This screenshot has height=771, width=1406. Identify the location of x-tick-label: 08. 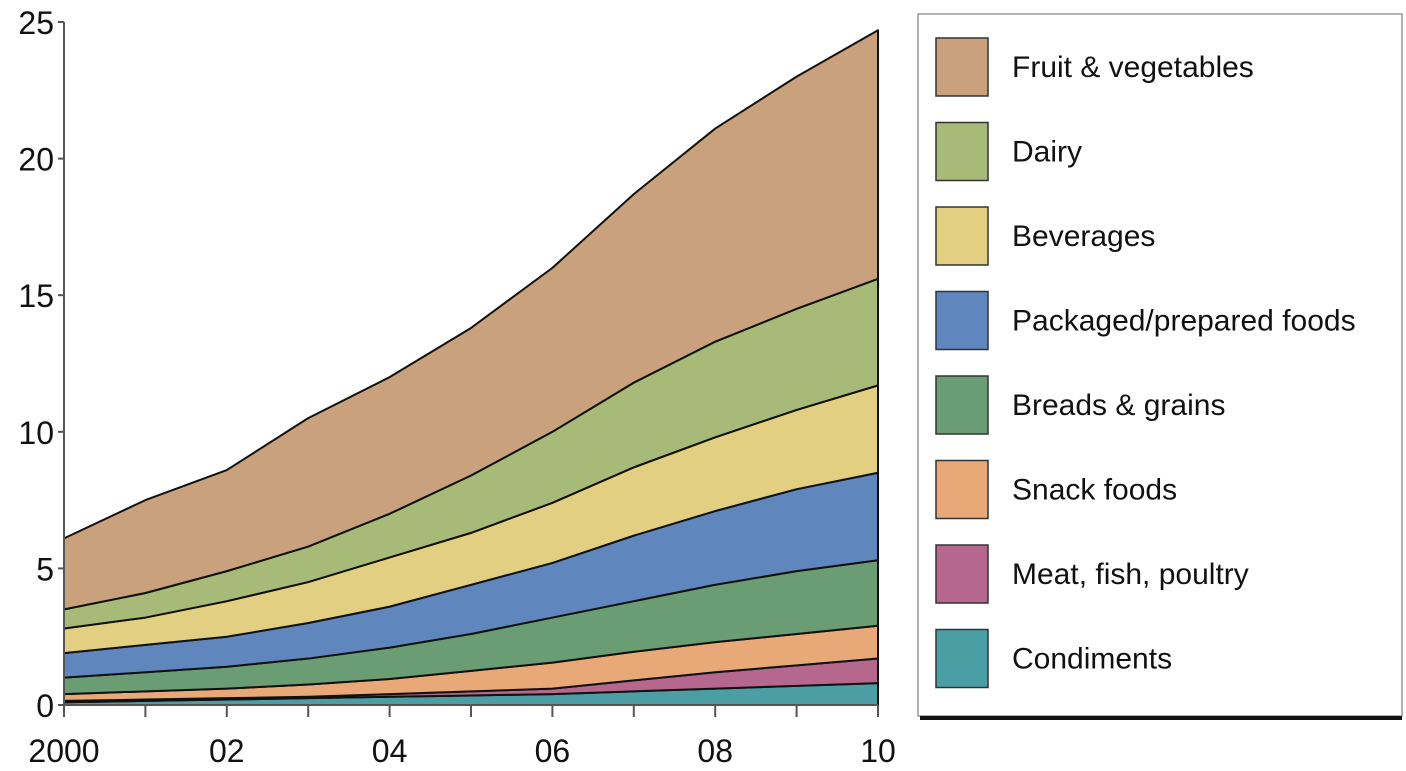
(715, 751).